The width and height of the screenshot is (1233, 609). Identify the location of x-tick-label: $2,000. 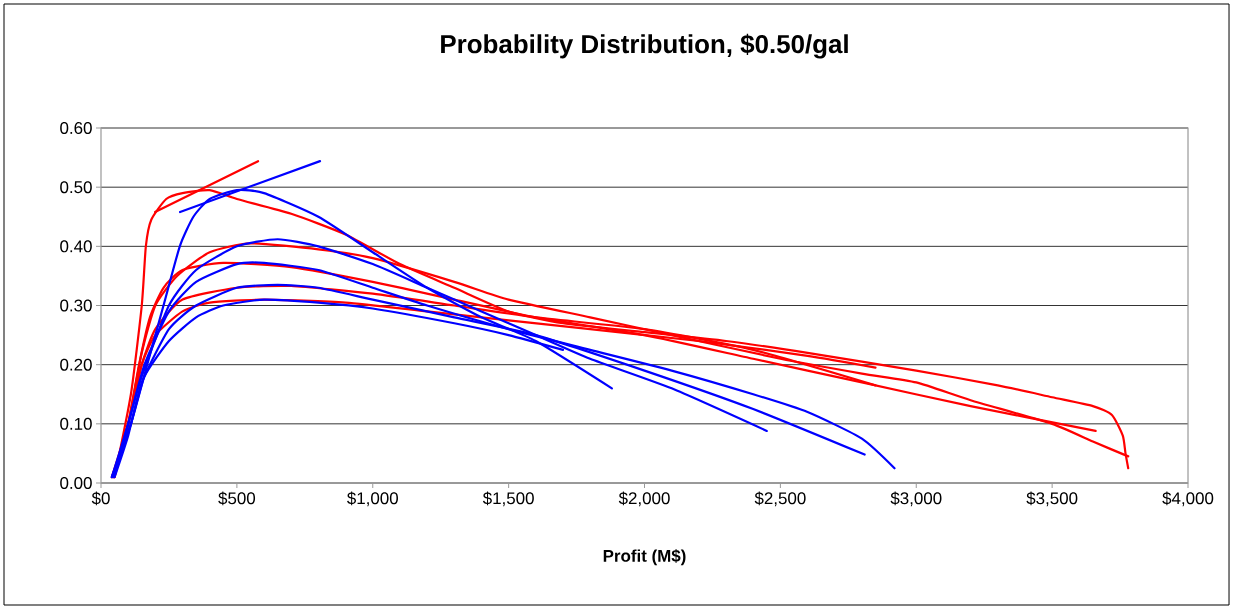
(644, 499).